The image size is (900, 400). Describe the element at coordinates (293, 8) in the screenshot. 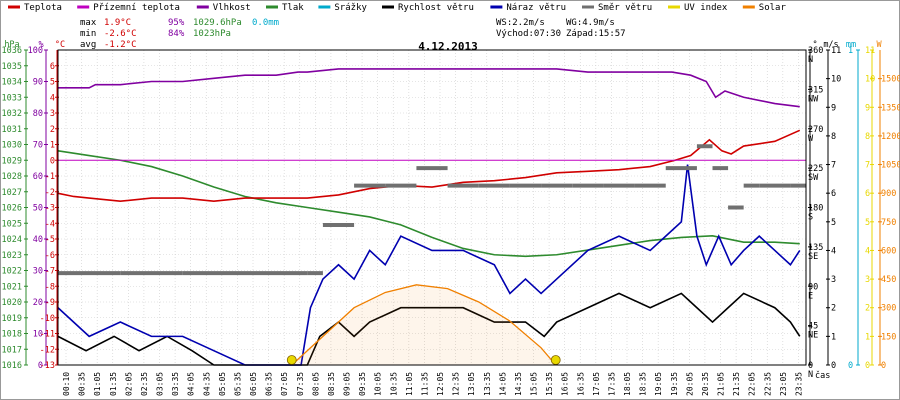

I see `legend-3-label: Tlak` at that location.